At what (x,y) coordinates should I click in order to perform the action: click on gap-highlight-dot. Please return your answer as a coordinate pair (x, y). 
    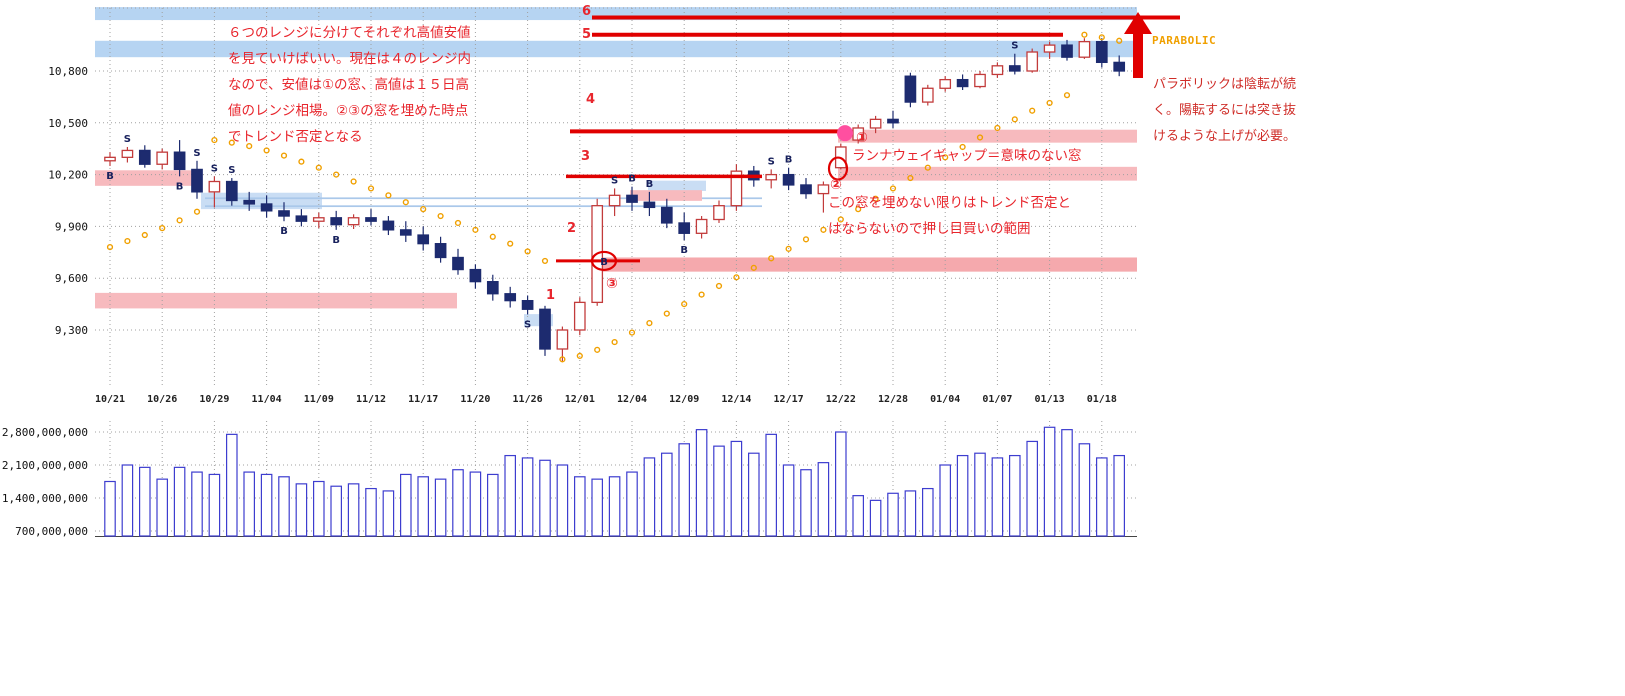
    Looking at the image, I should click on (845, 133).